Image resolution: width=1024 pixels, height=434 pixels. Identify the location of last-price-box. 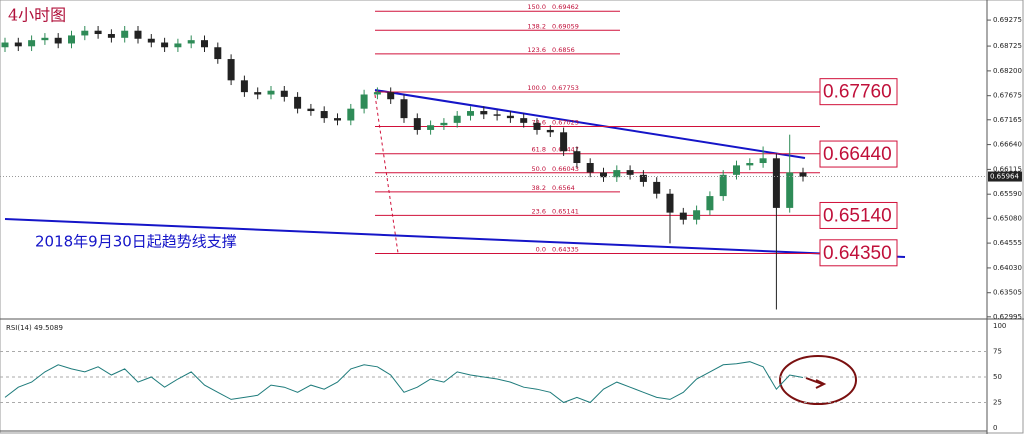
(1005, 176).